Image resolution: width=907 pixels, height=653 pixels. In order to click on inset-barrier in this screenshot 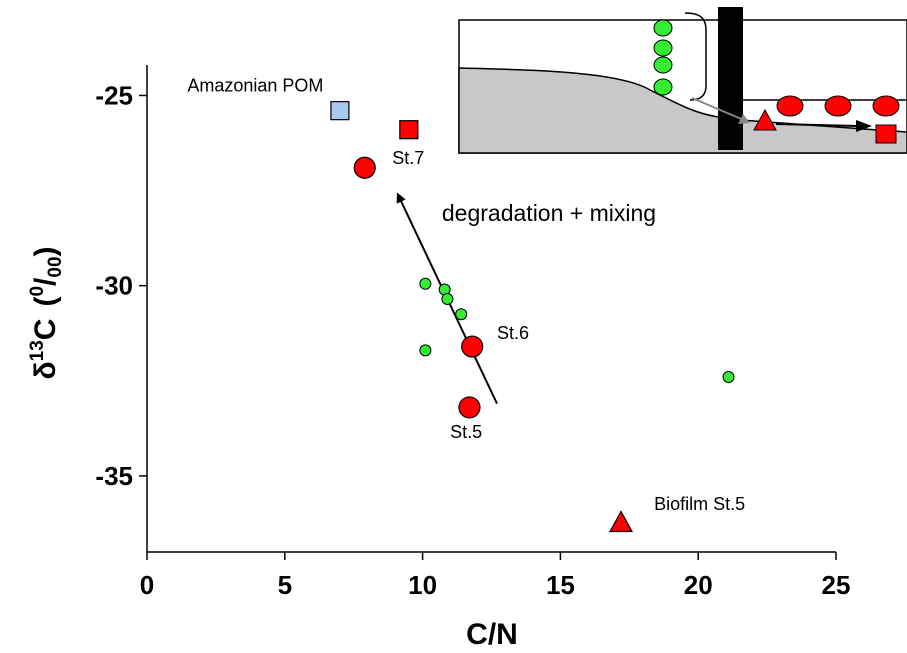, I will do `click(730, 78)`.